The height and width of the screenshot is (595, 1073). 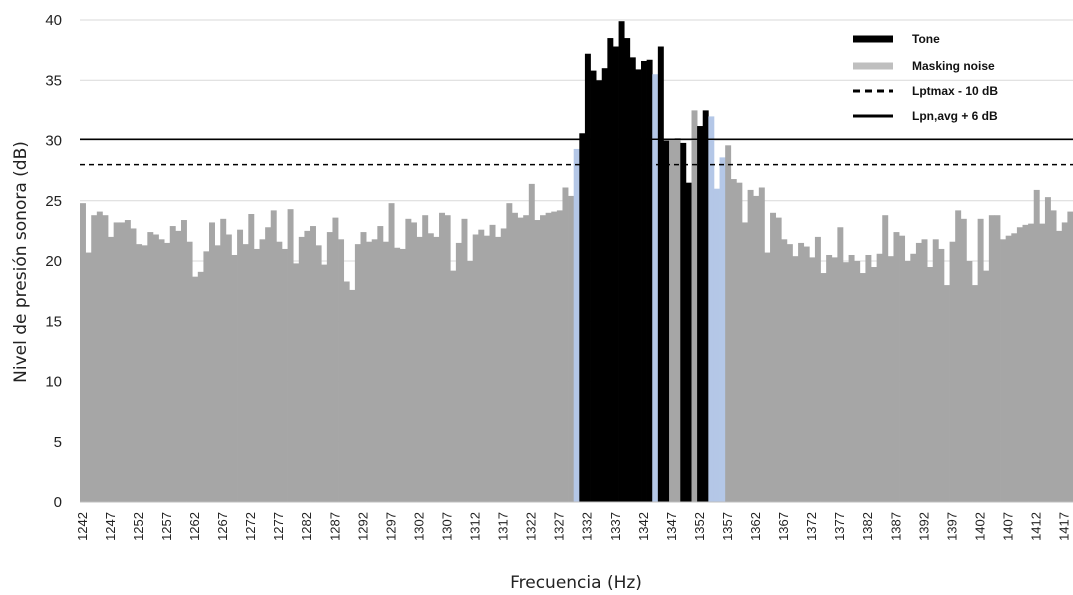 What do you see at coordinates (58, 502) in the screenshot?
I see `y-tick-label: 0` at bounding box center [58, 502].